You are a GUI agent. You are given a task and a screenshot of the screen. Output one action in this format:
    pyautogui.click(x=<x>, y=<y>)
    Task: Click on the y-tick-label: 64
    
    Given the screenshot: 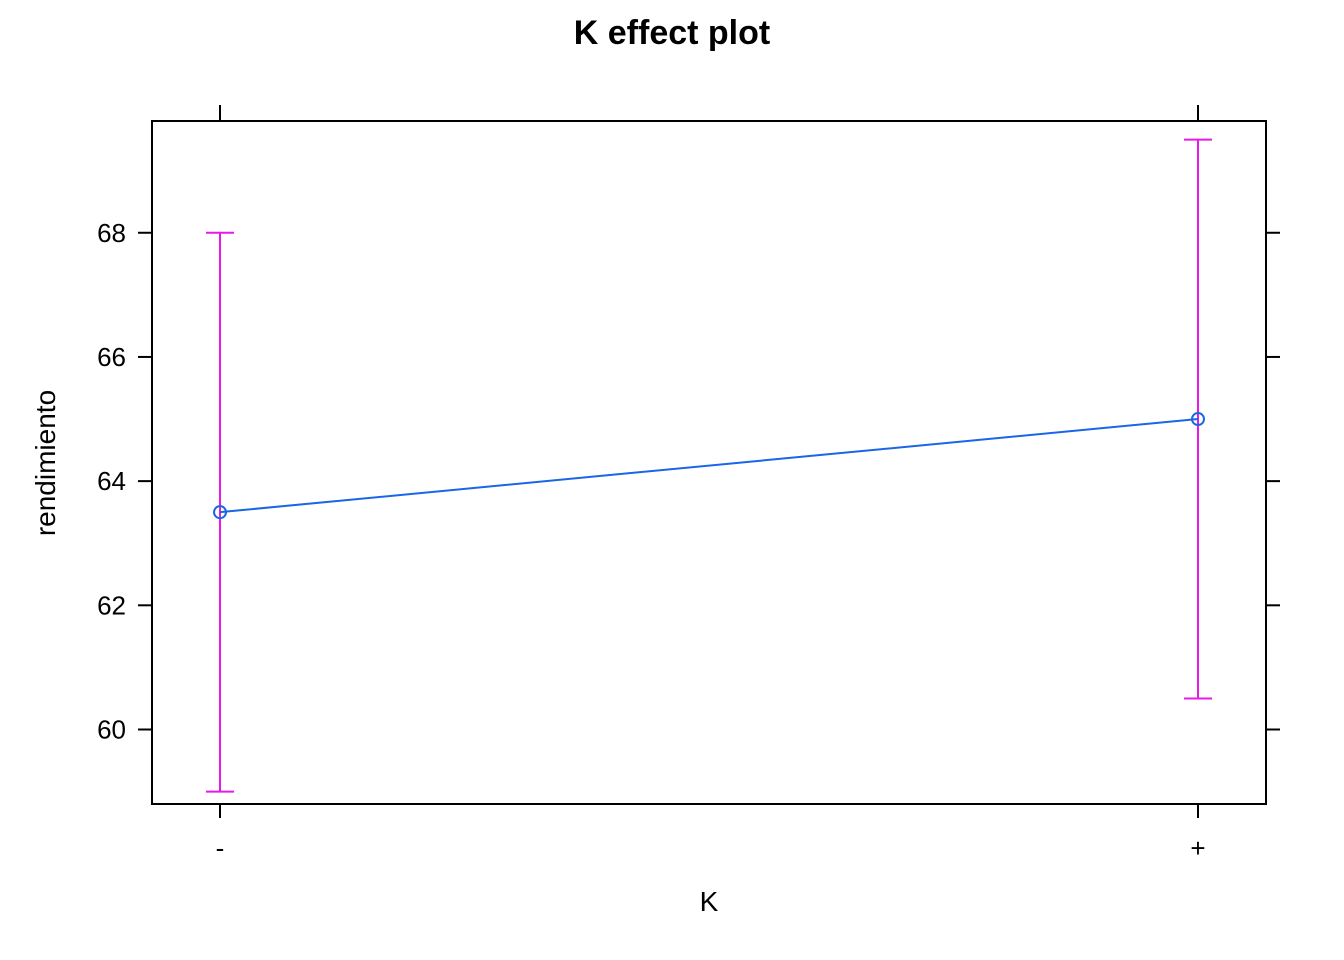 What is the action you would take?
    pyautogui.click(x=111, y=481)
    